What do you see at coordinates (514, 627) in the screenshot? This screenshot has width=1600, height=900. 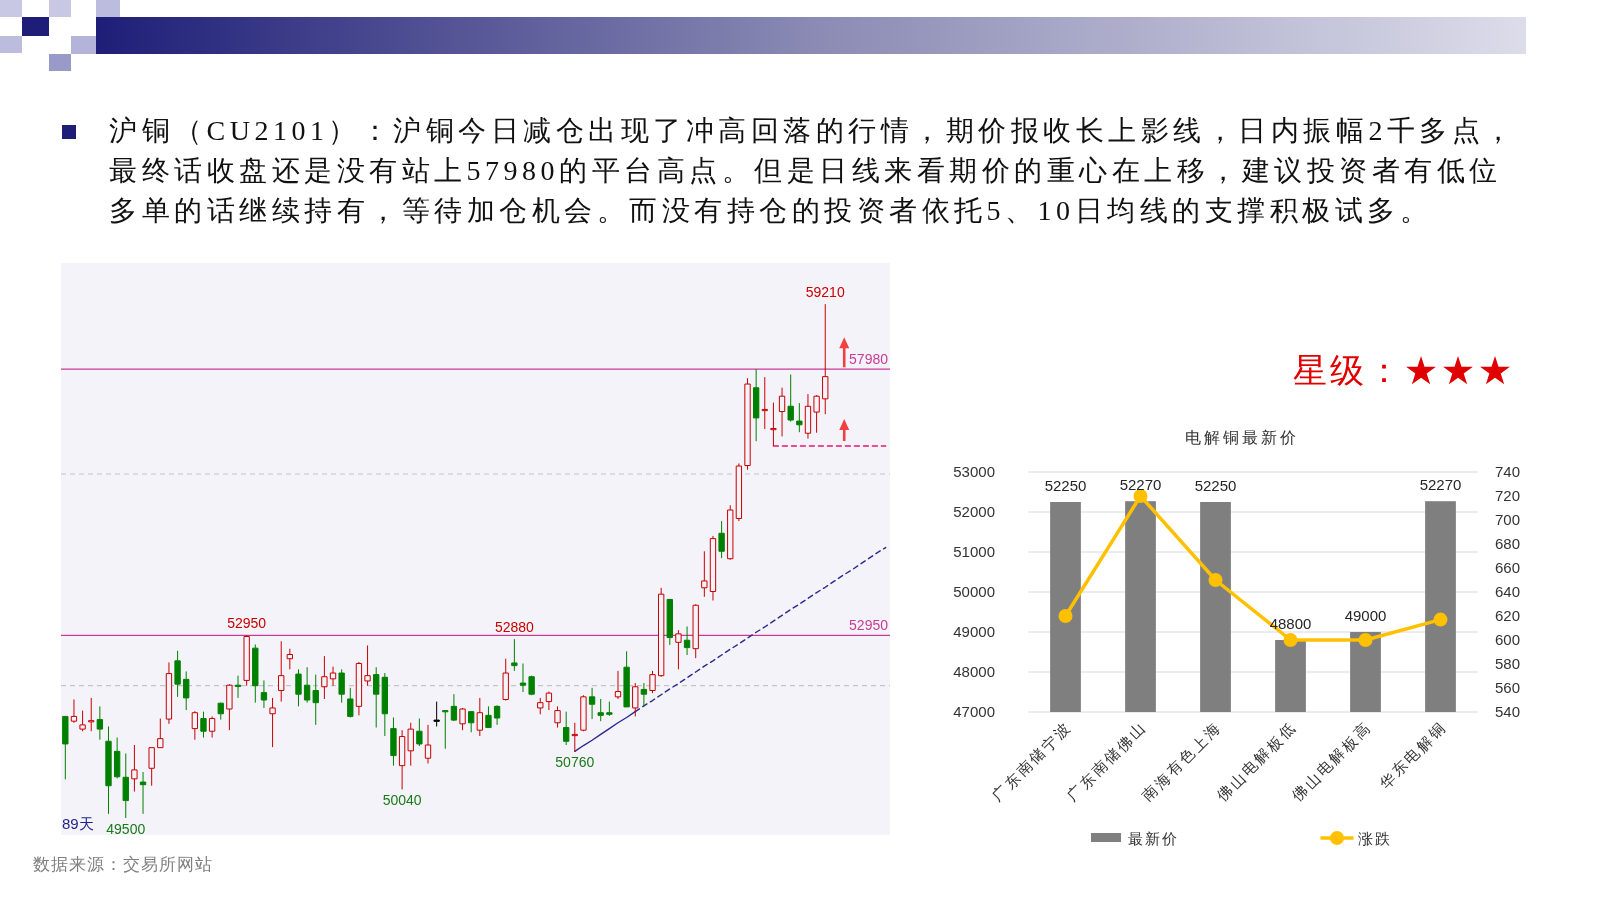 I see `text: 52880` at bounding box center [514, 627].